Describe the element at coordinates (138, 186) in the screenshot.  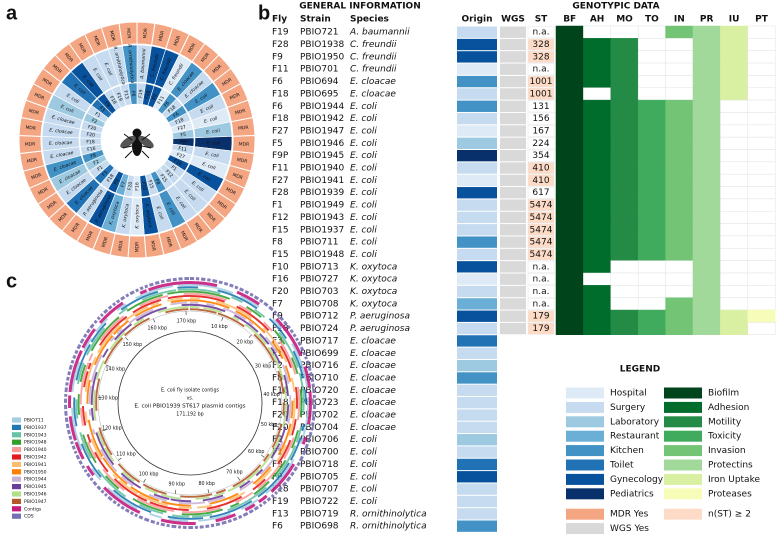
I see `fly-label: F16` at that location.